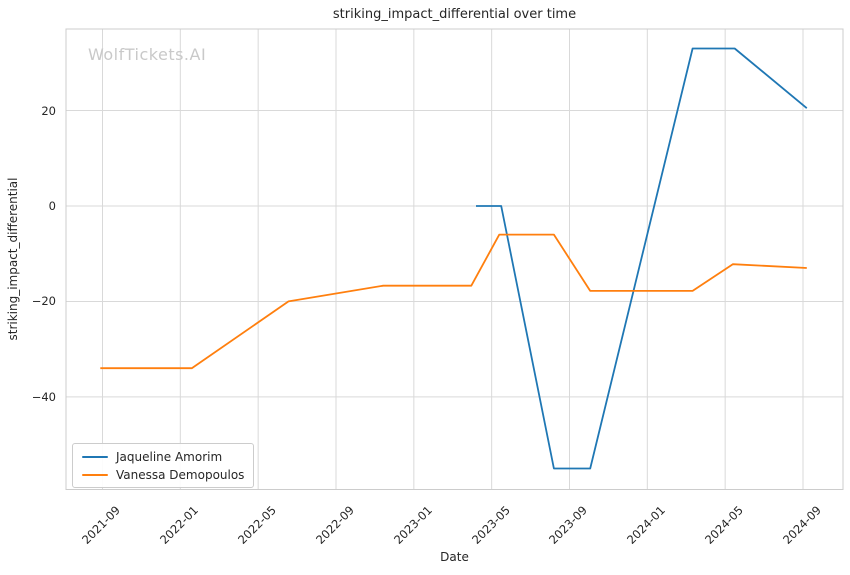  What do you see at coordinates (180, 474) in the screenshot?
I see `legend-label: Vanessa Demopoulos` at bounding box center [180, 474].